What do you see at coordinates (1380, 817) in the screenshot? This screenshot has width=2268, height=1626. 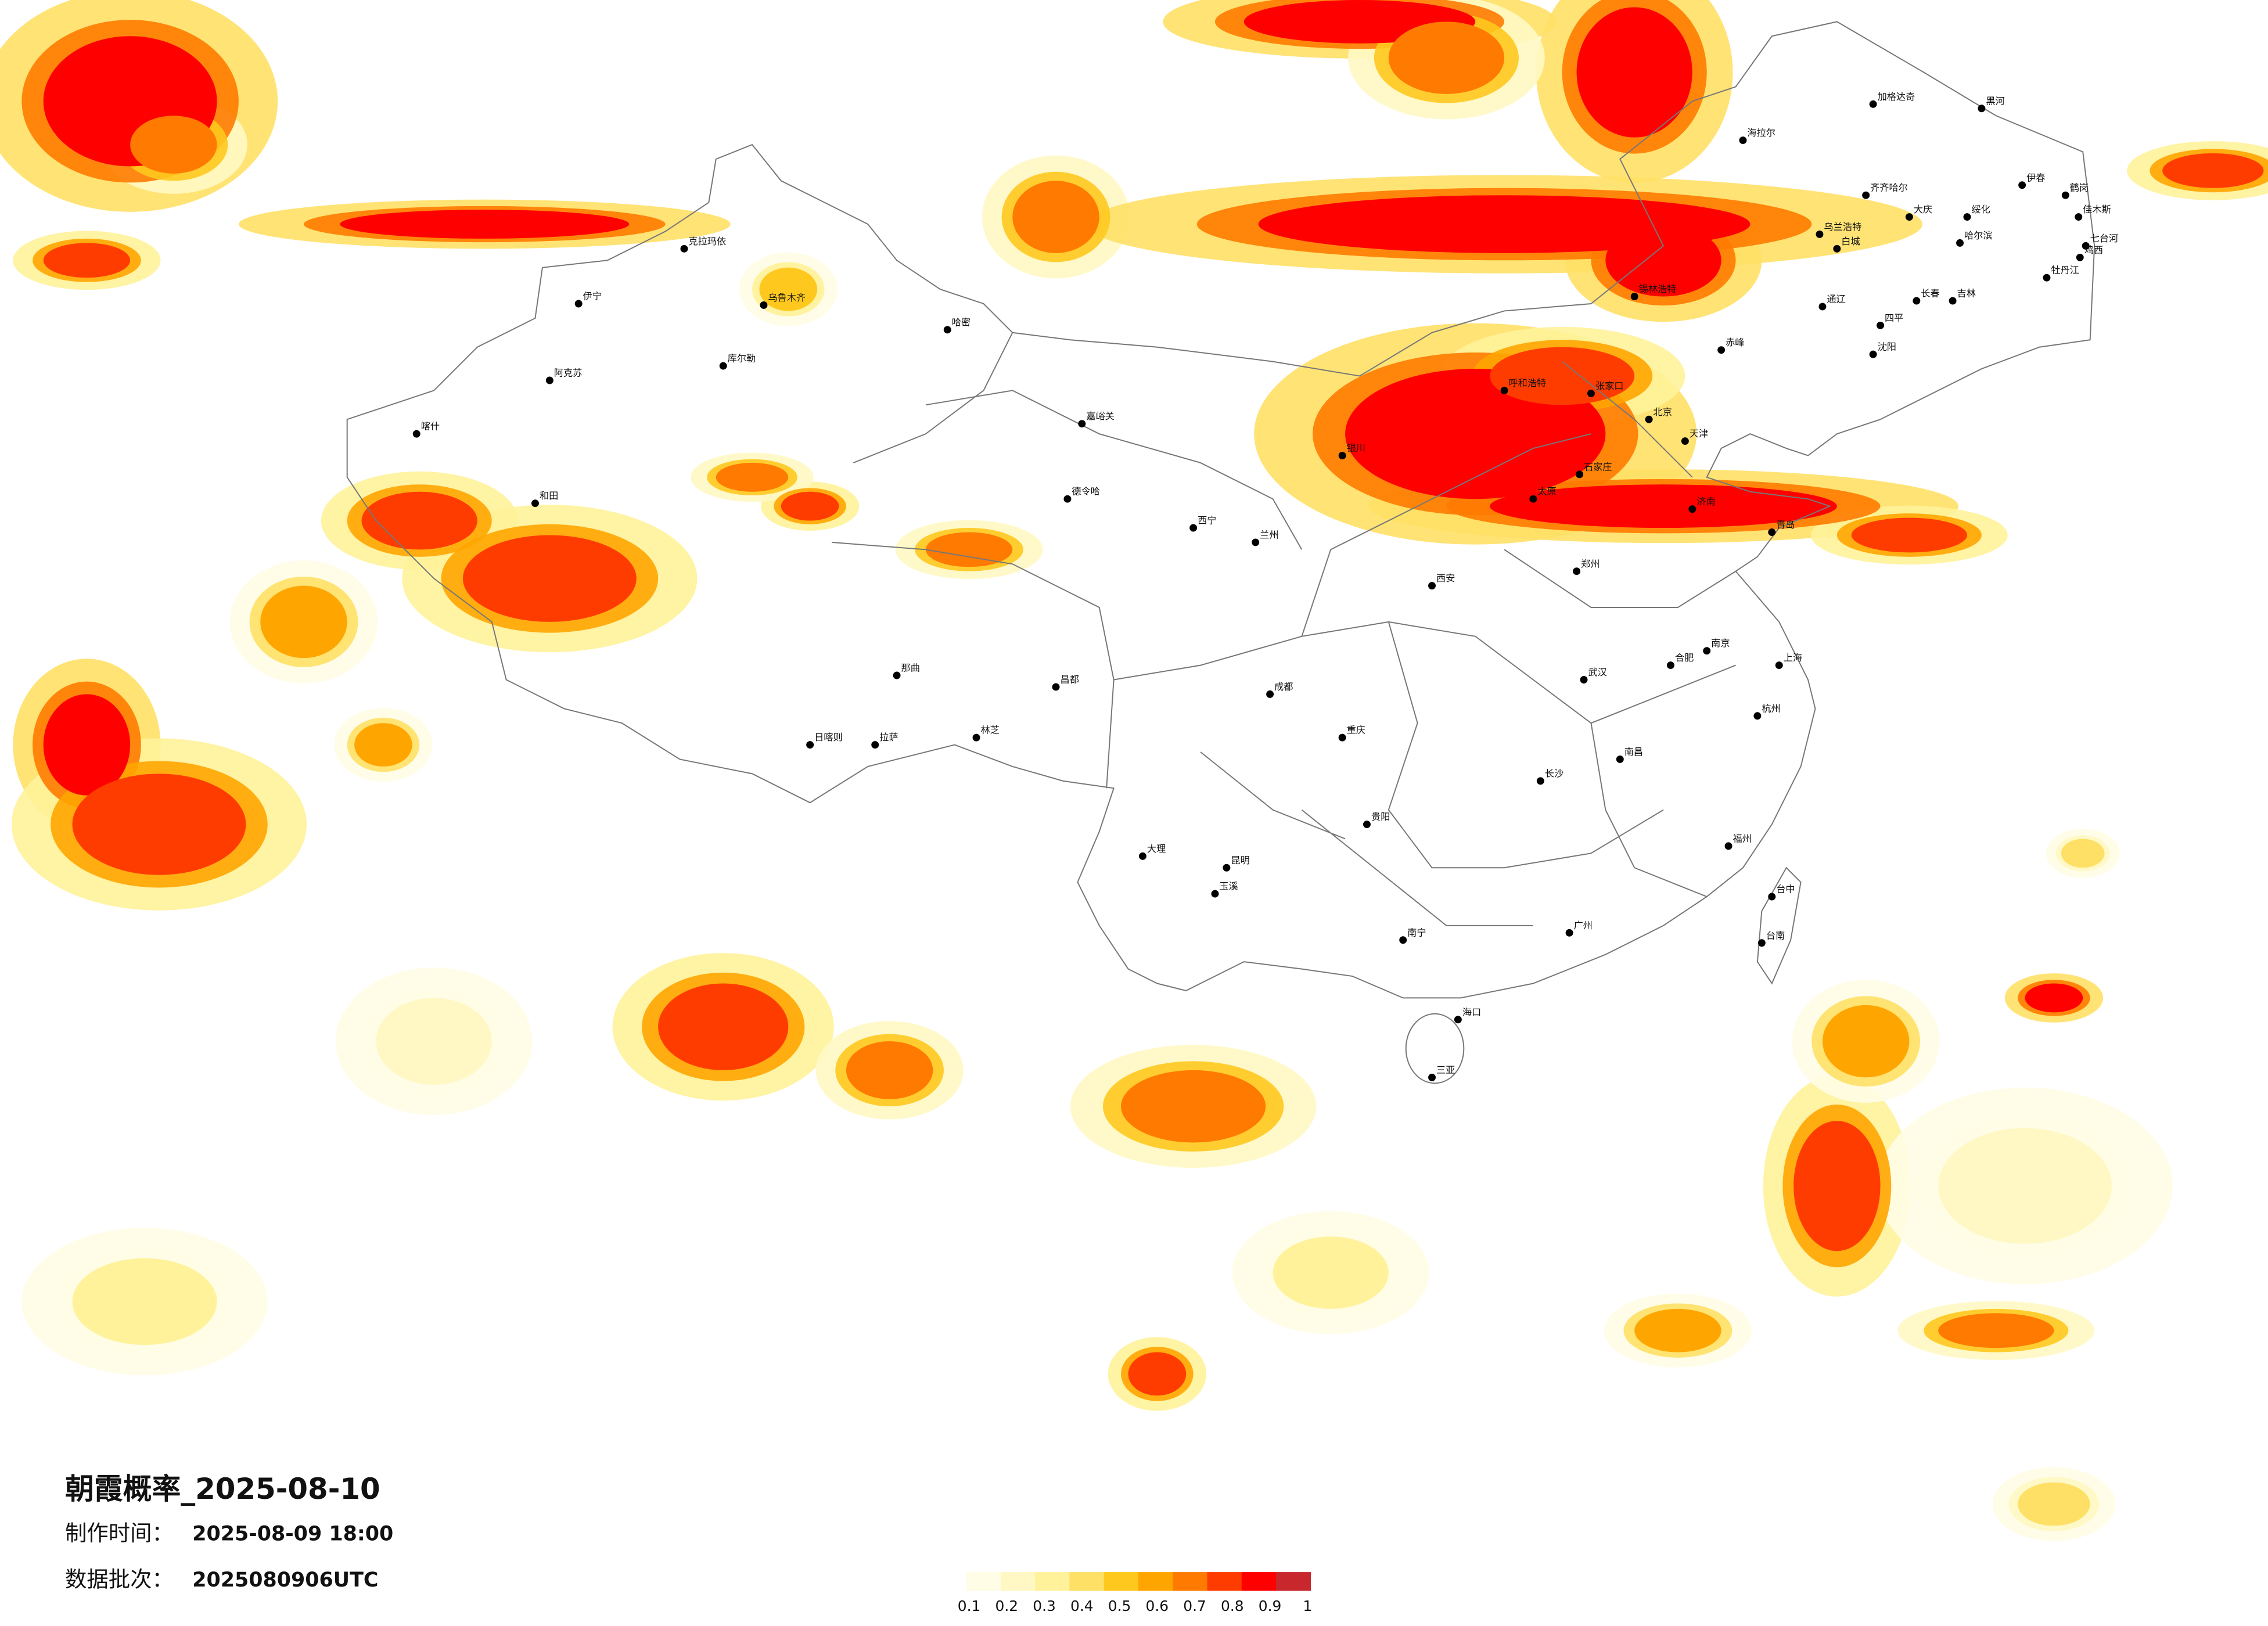 I see `city-label: 贵阳` at bounding box center [1380, 817].